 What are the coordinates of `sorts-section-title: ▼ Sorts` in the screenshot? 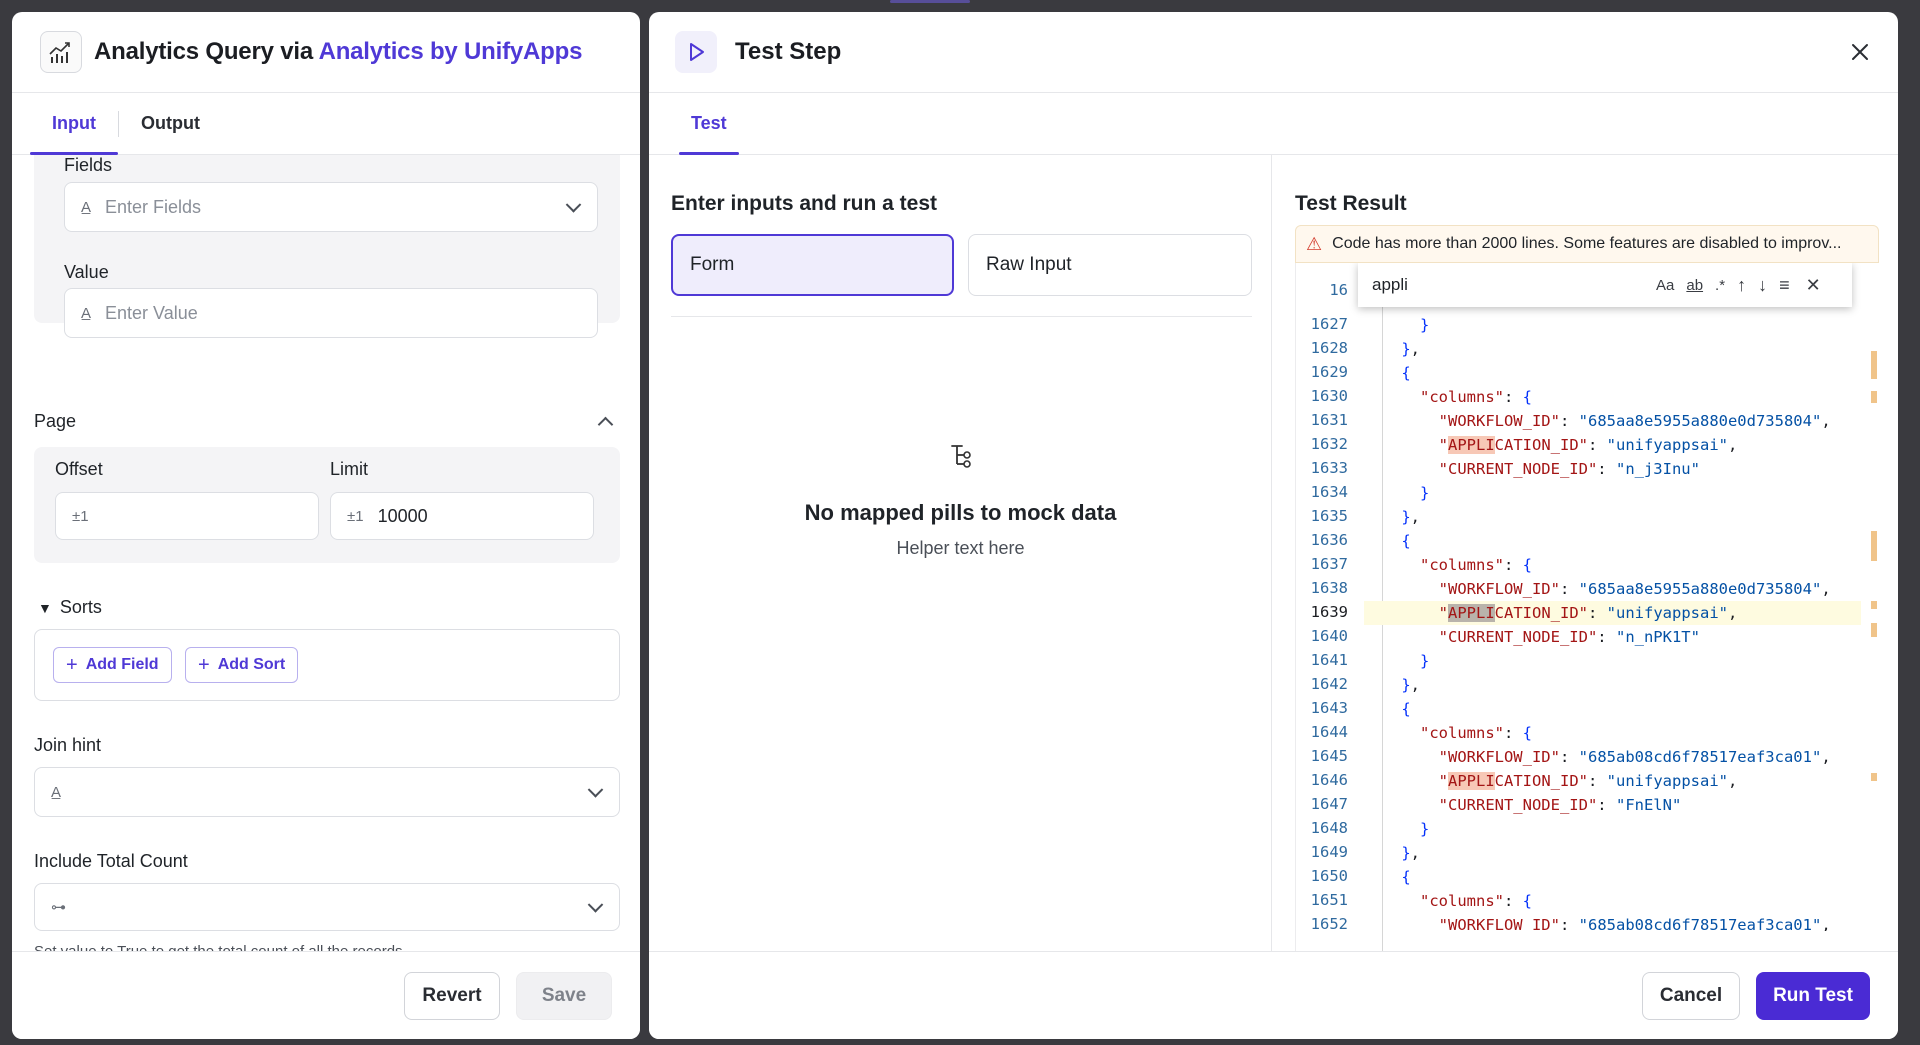 It's located at (70, 607).